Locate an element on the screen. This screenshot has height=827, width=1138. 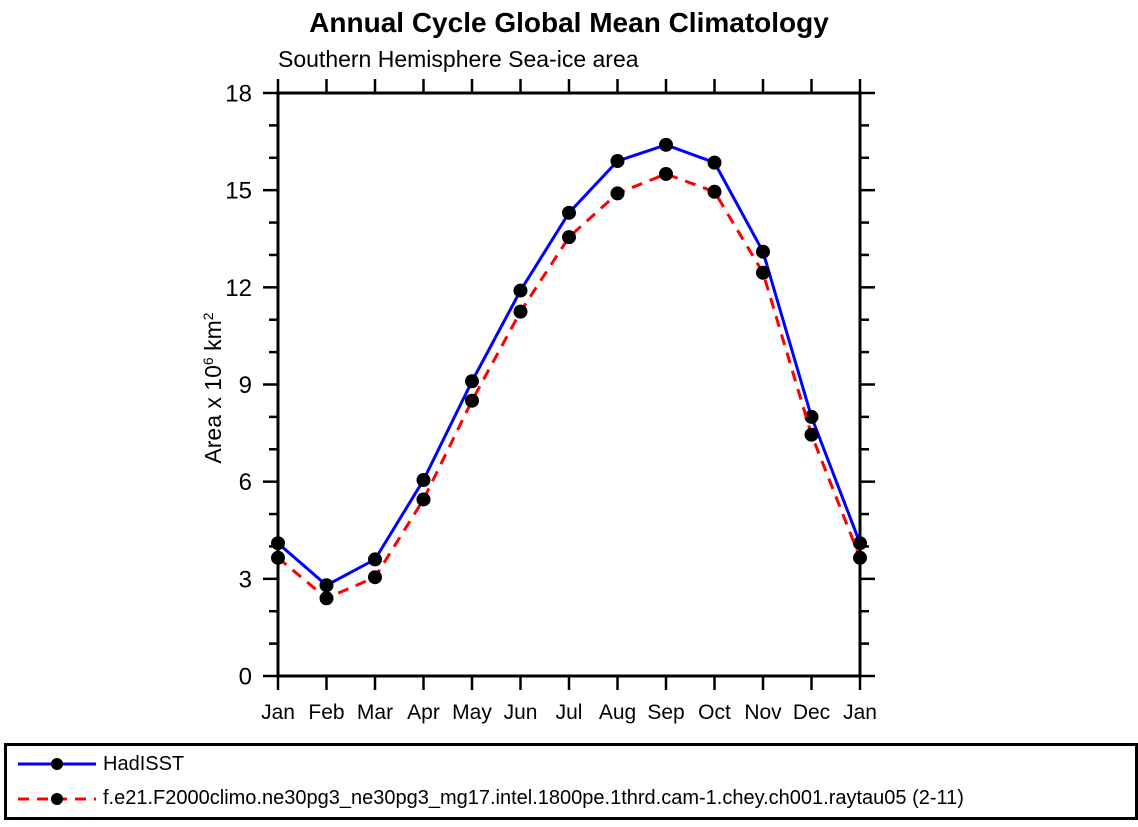
y-tick-label: 6 is located at coordinates (245, 482).